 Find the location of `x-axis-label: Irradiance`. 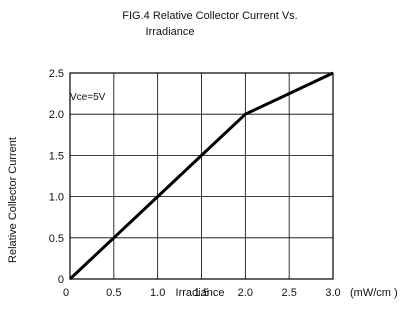

x-axis-label: Irradiance is located at coordinates (200, 293).